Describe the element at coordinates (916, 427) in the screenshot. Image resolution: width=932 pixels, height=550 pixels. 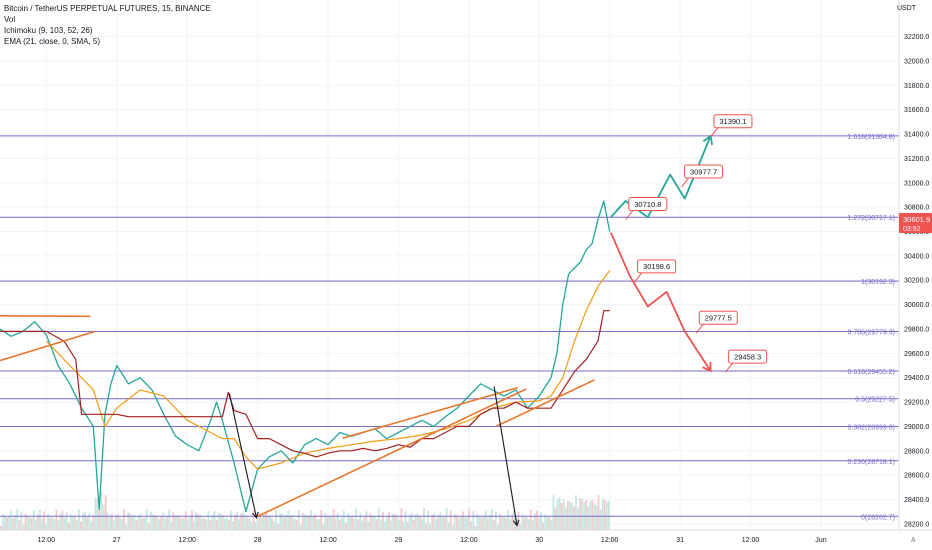
I see `y-tick-label: 29000.0` at that location.